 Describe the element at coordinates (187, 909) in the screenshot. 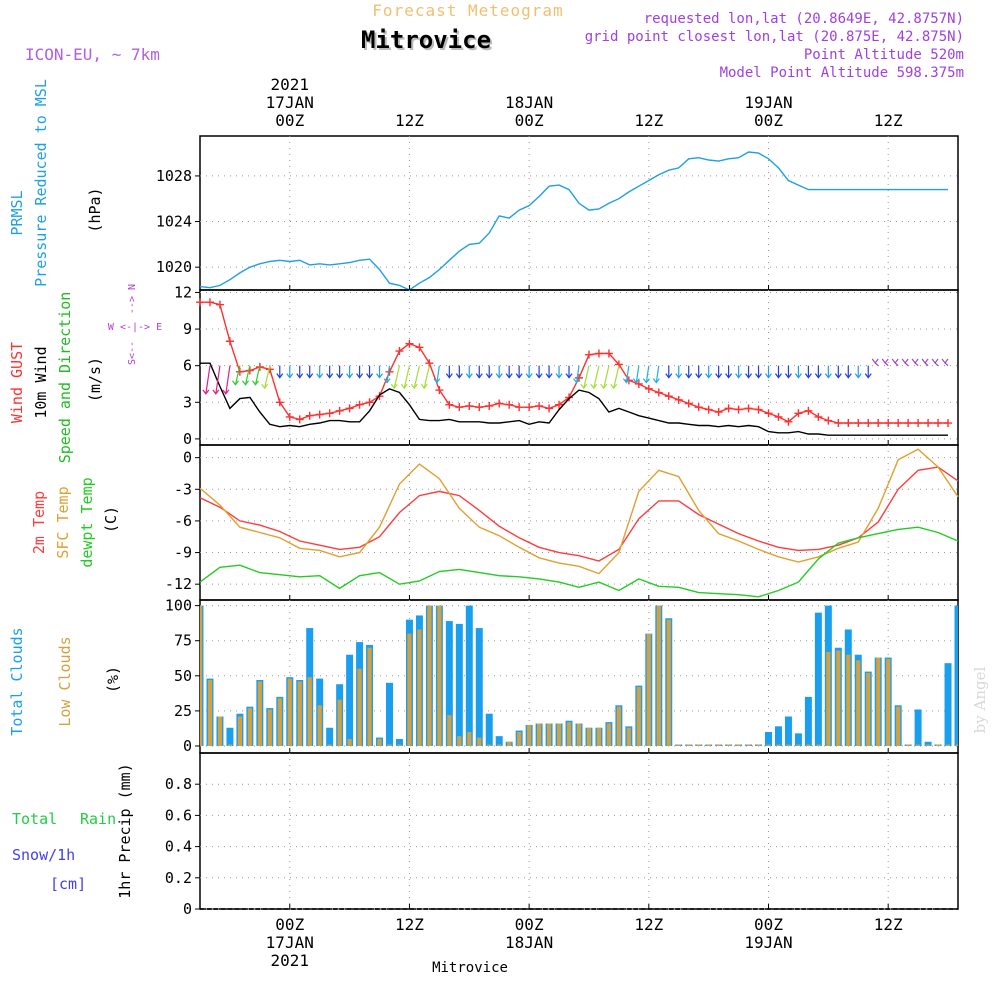

I see `y-tick-label: 0` at that location.